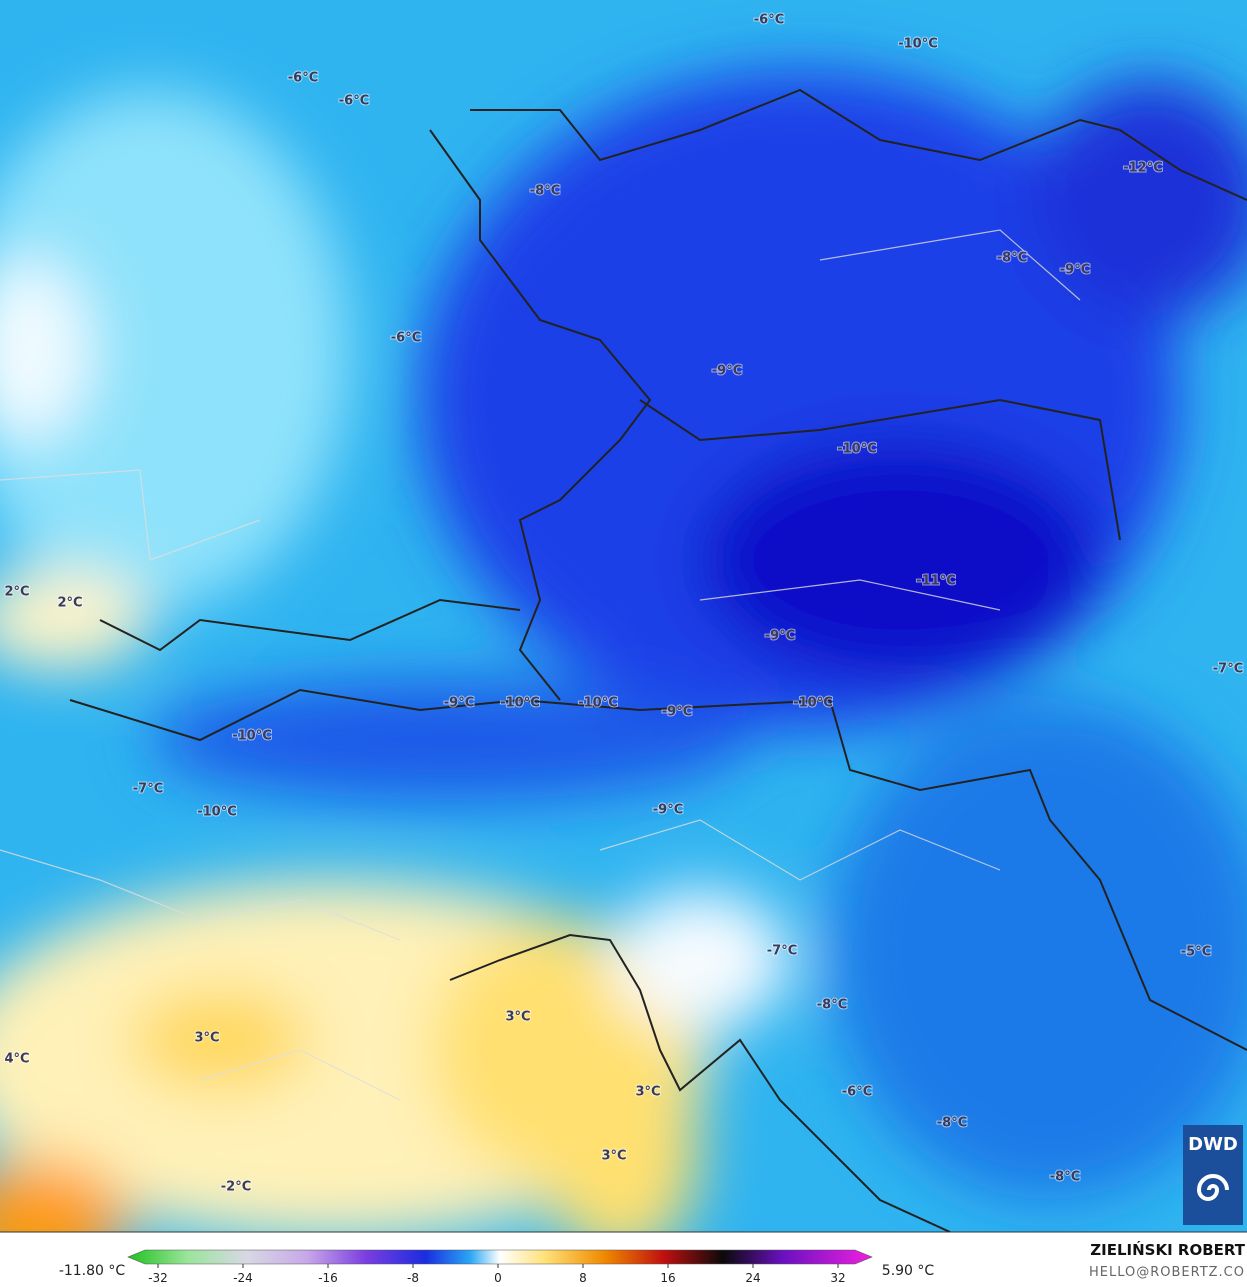  Describe the element at coordinates (243, 1278) in the screenshot. I see `tick-label: -24` at that location.